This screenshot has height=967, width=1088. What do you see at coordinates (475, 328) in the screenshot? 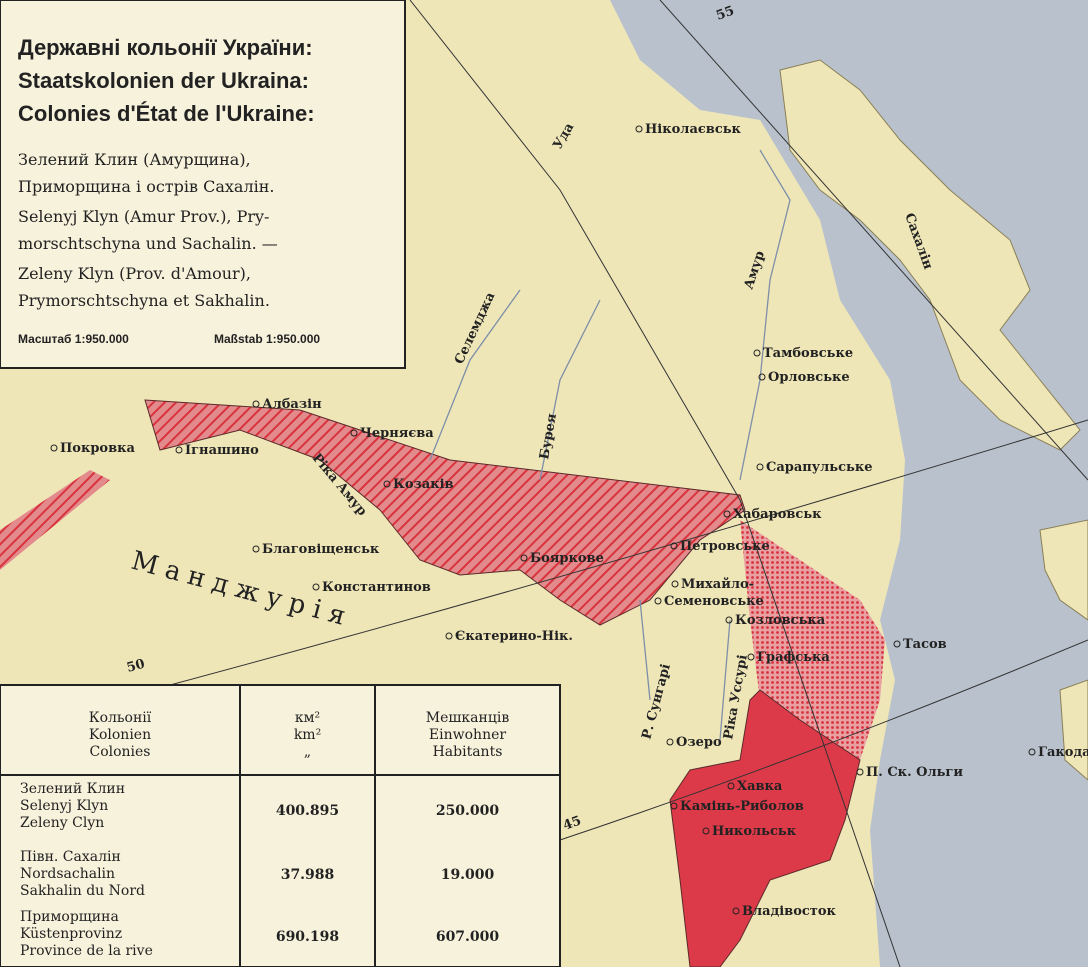
I see `place-label: Селемджа` at bounding box center [475, 328].